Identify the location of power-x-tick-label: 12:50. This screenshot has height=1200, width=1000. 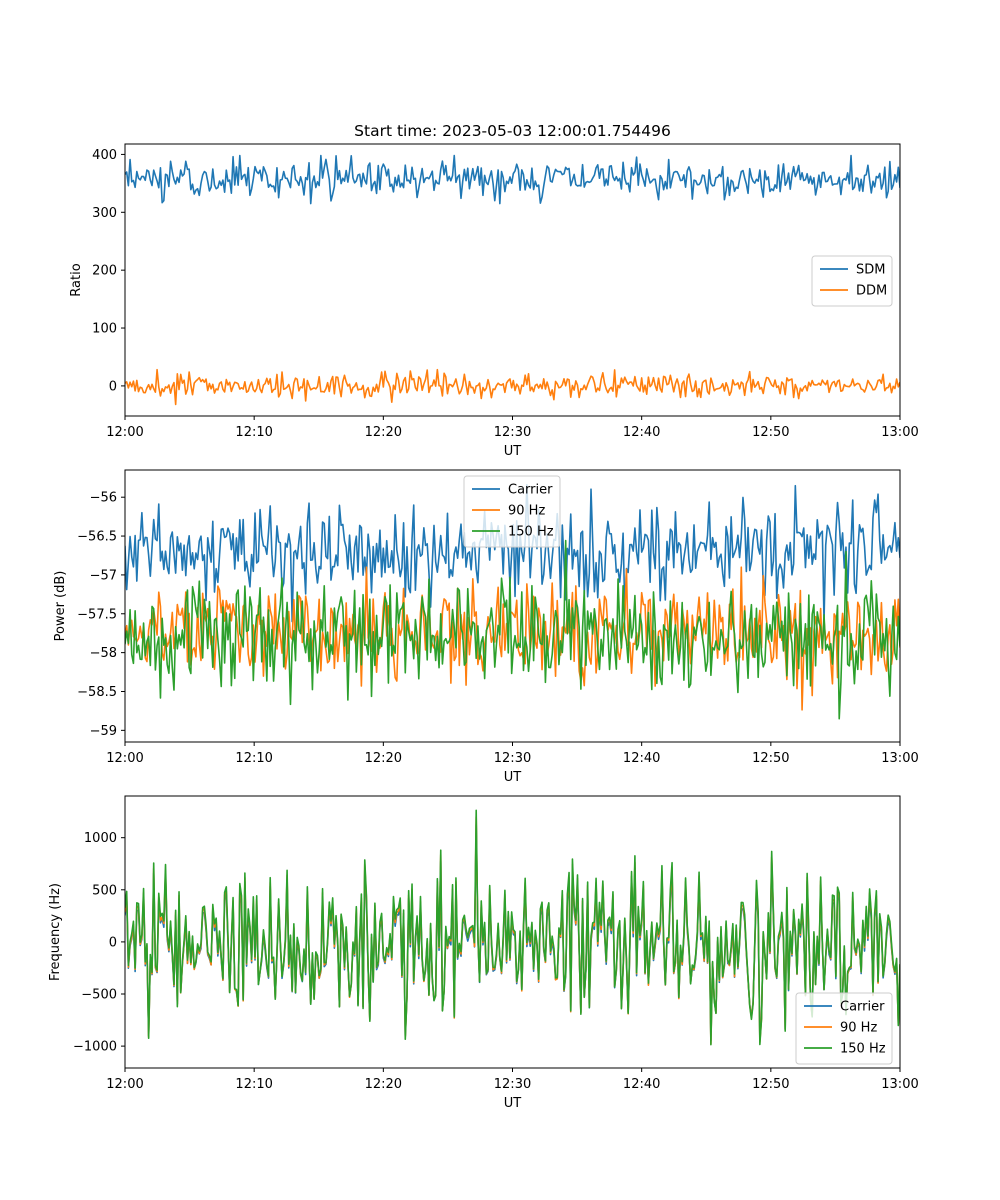
(770, 758).